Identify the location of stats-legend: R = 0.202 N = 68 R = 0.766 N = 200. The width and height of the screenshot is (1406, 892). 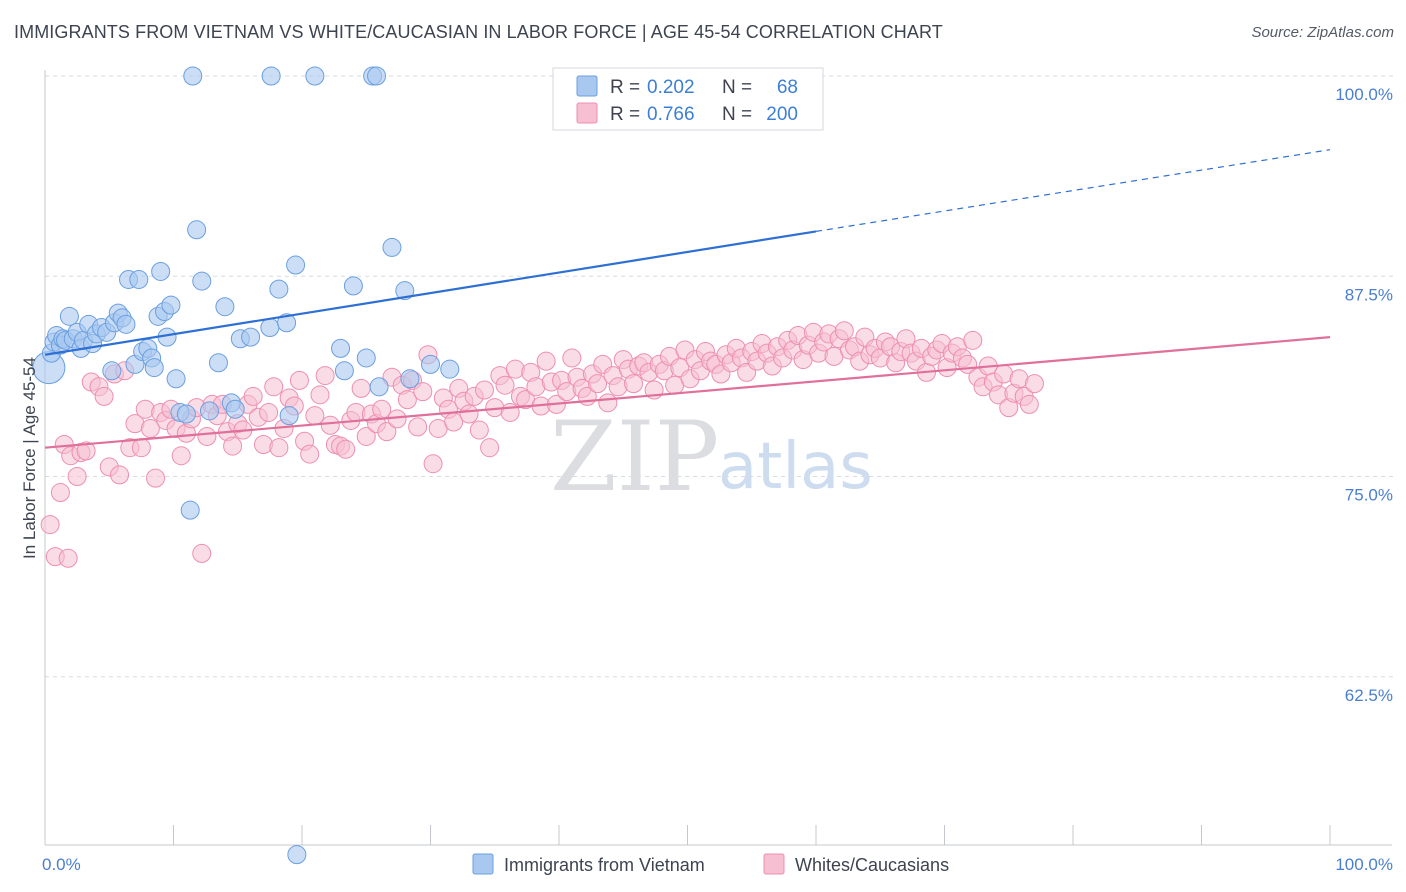
(688, 99).